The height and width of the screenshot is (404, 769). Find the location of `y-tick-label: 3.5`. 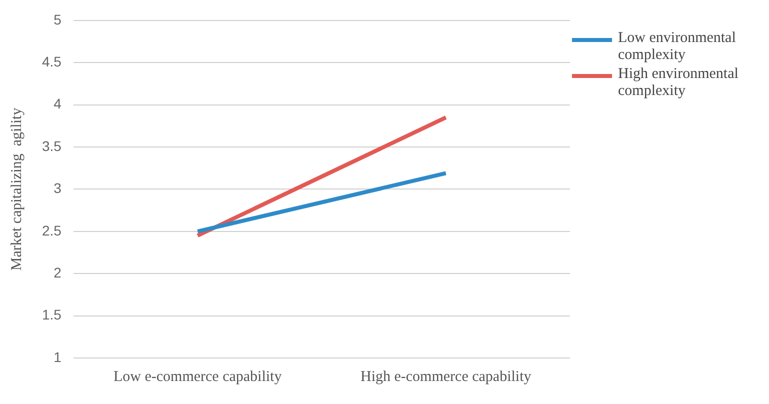

y-tick-label: 3.5 is located at coordinates (52, 146).